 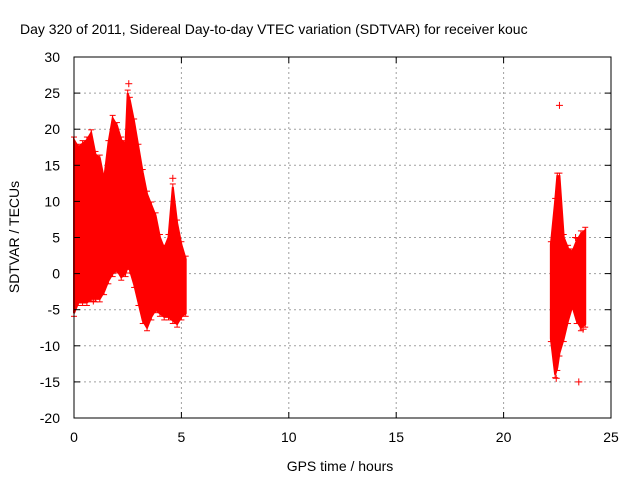 I want to click on x-tick-label: 5, so click(x=182, y=437).